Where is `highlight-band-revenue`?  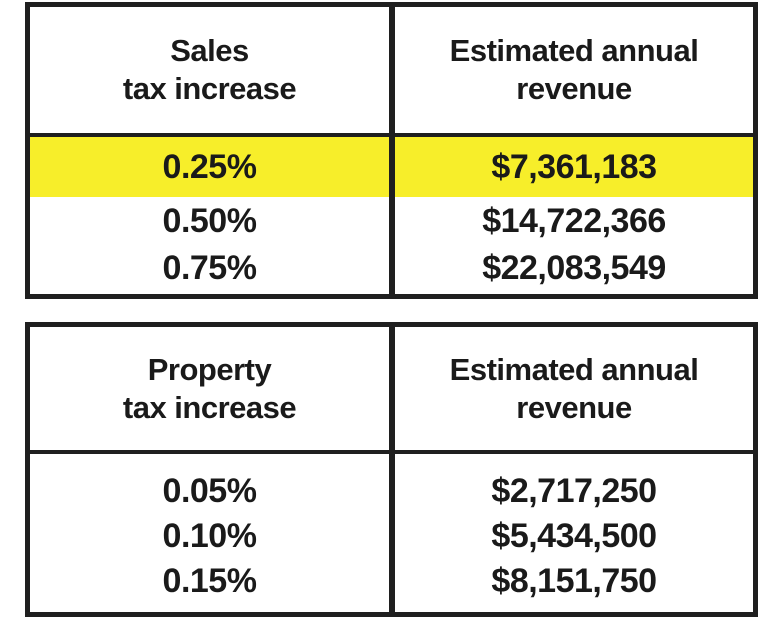
highlight-band-revenue is located at coordinates (574, 167).